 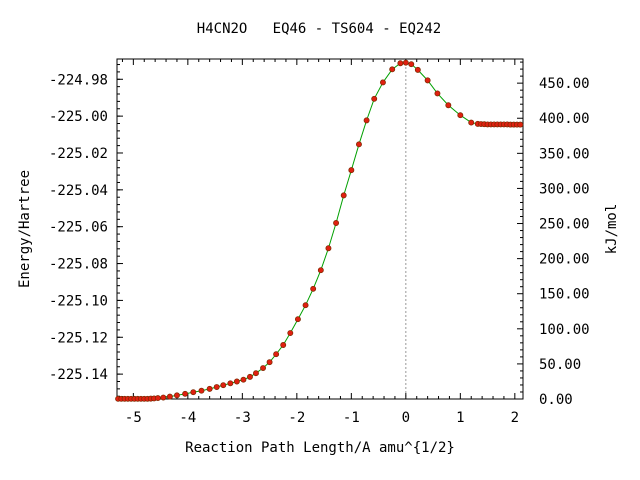 I want to click on x-tick-label: -4, so click(x=187, y=418).